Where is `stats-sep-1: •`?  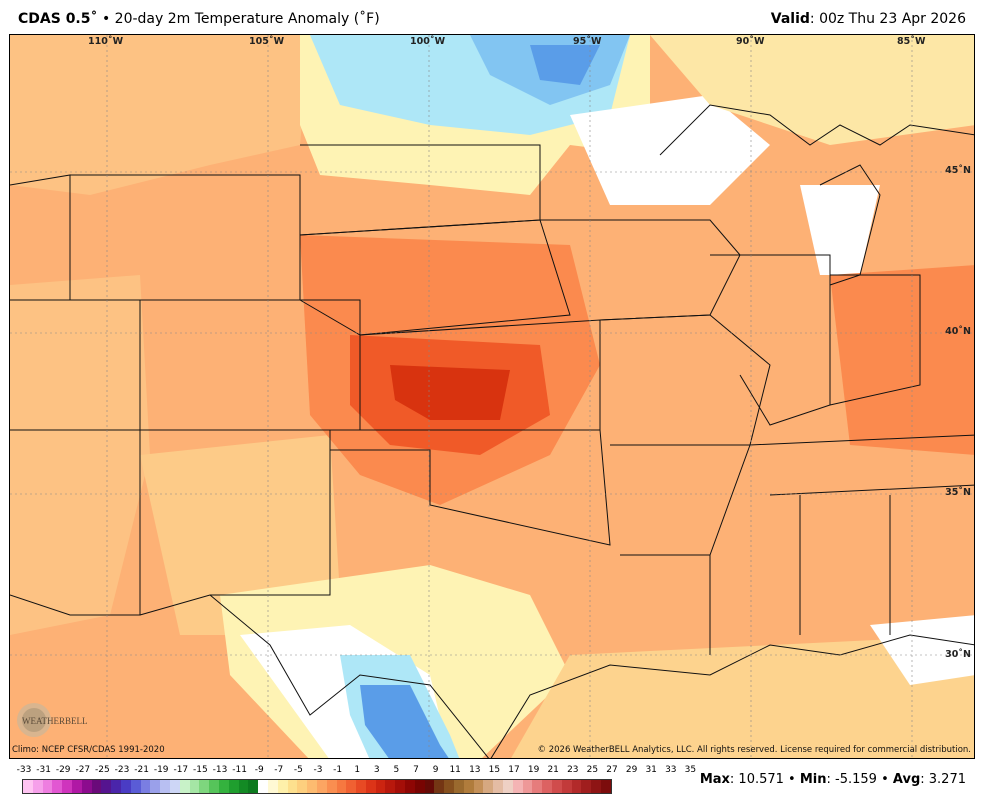 stats-sep-1: • is located at coordinates (791, 779).